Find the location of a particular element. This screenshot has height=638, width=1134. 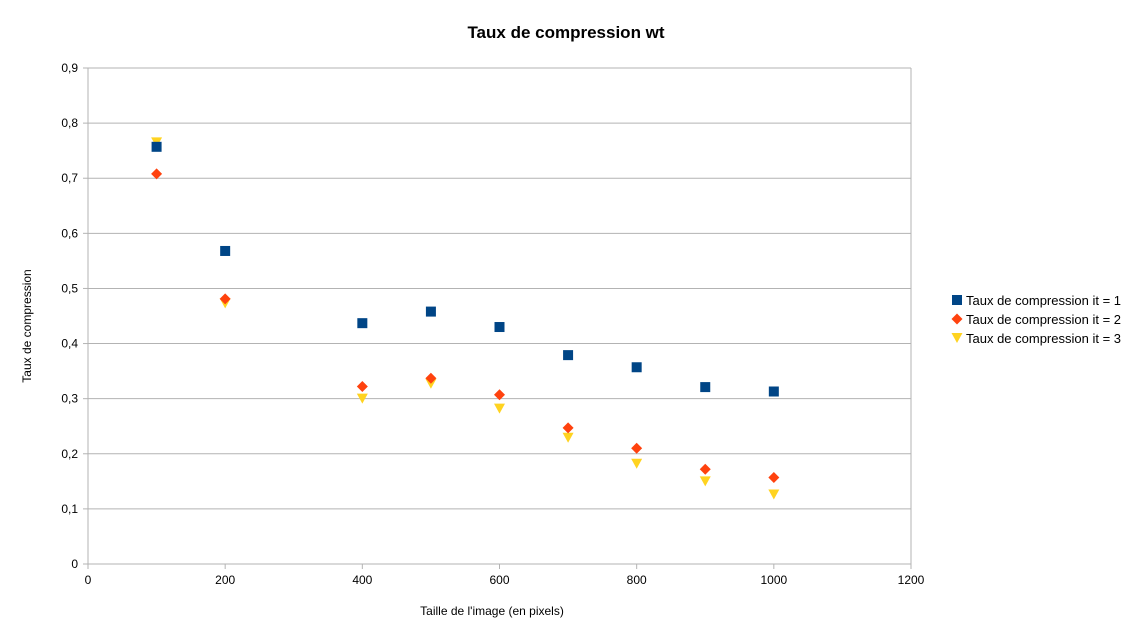

y-tick-label: 0,4 is located at coordinates (69, 344).